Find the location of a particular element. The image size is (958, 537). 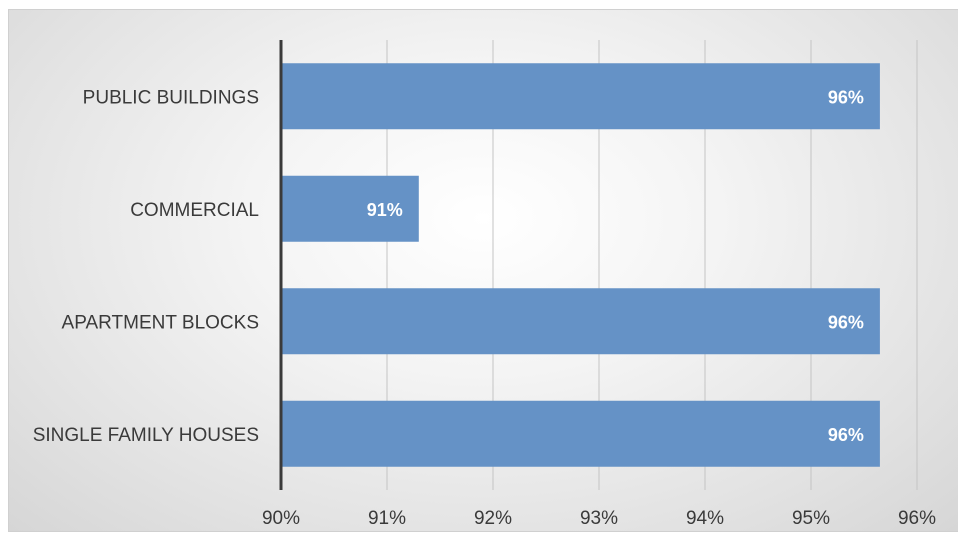

category-label: APARTMENT BLOCKS is located at coordinates (160, 322).